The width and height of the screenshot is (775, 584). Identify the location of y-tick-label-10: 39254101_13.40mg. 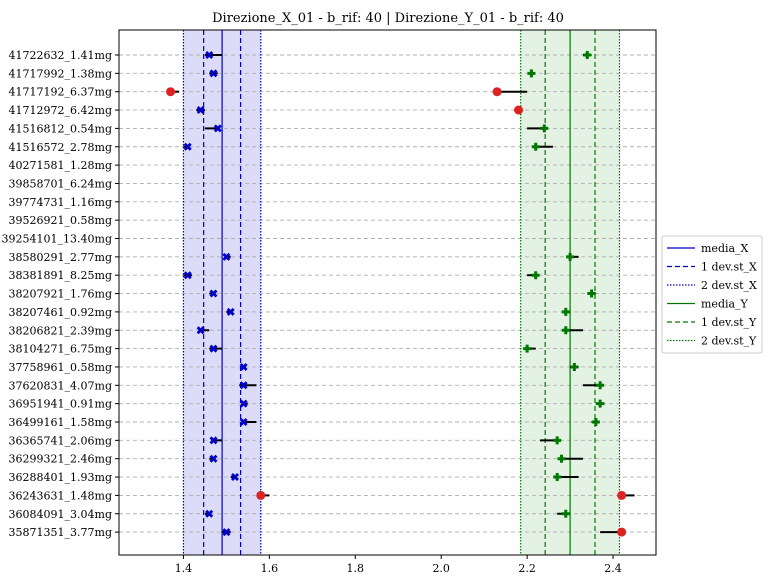
(57, 239).